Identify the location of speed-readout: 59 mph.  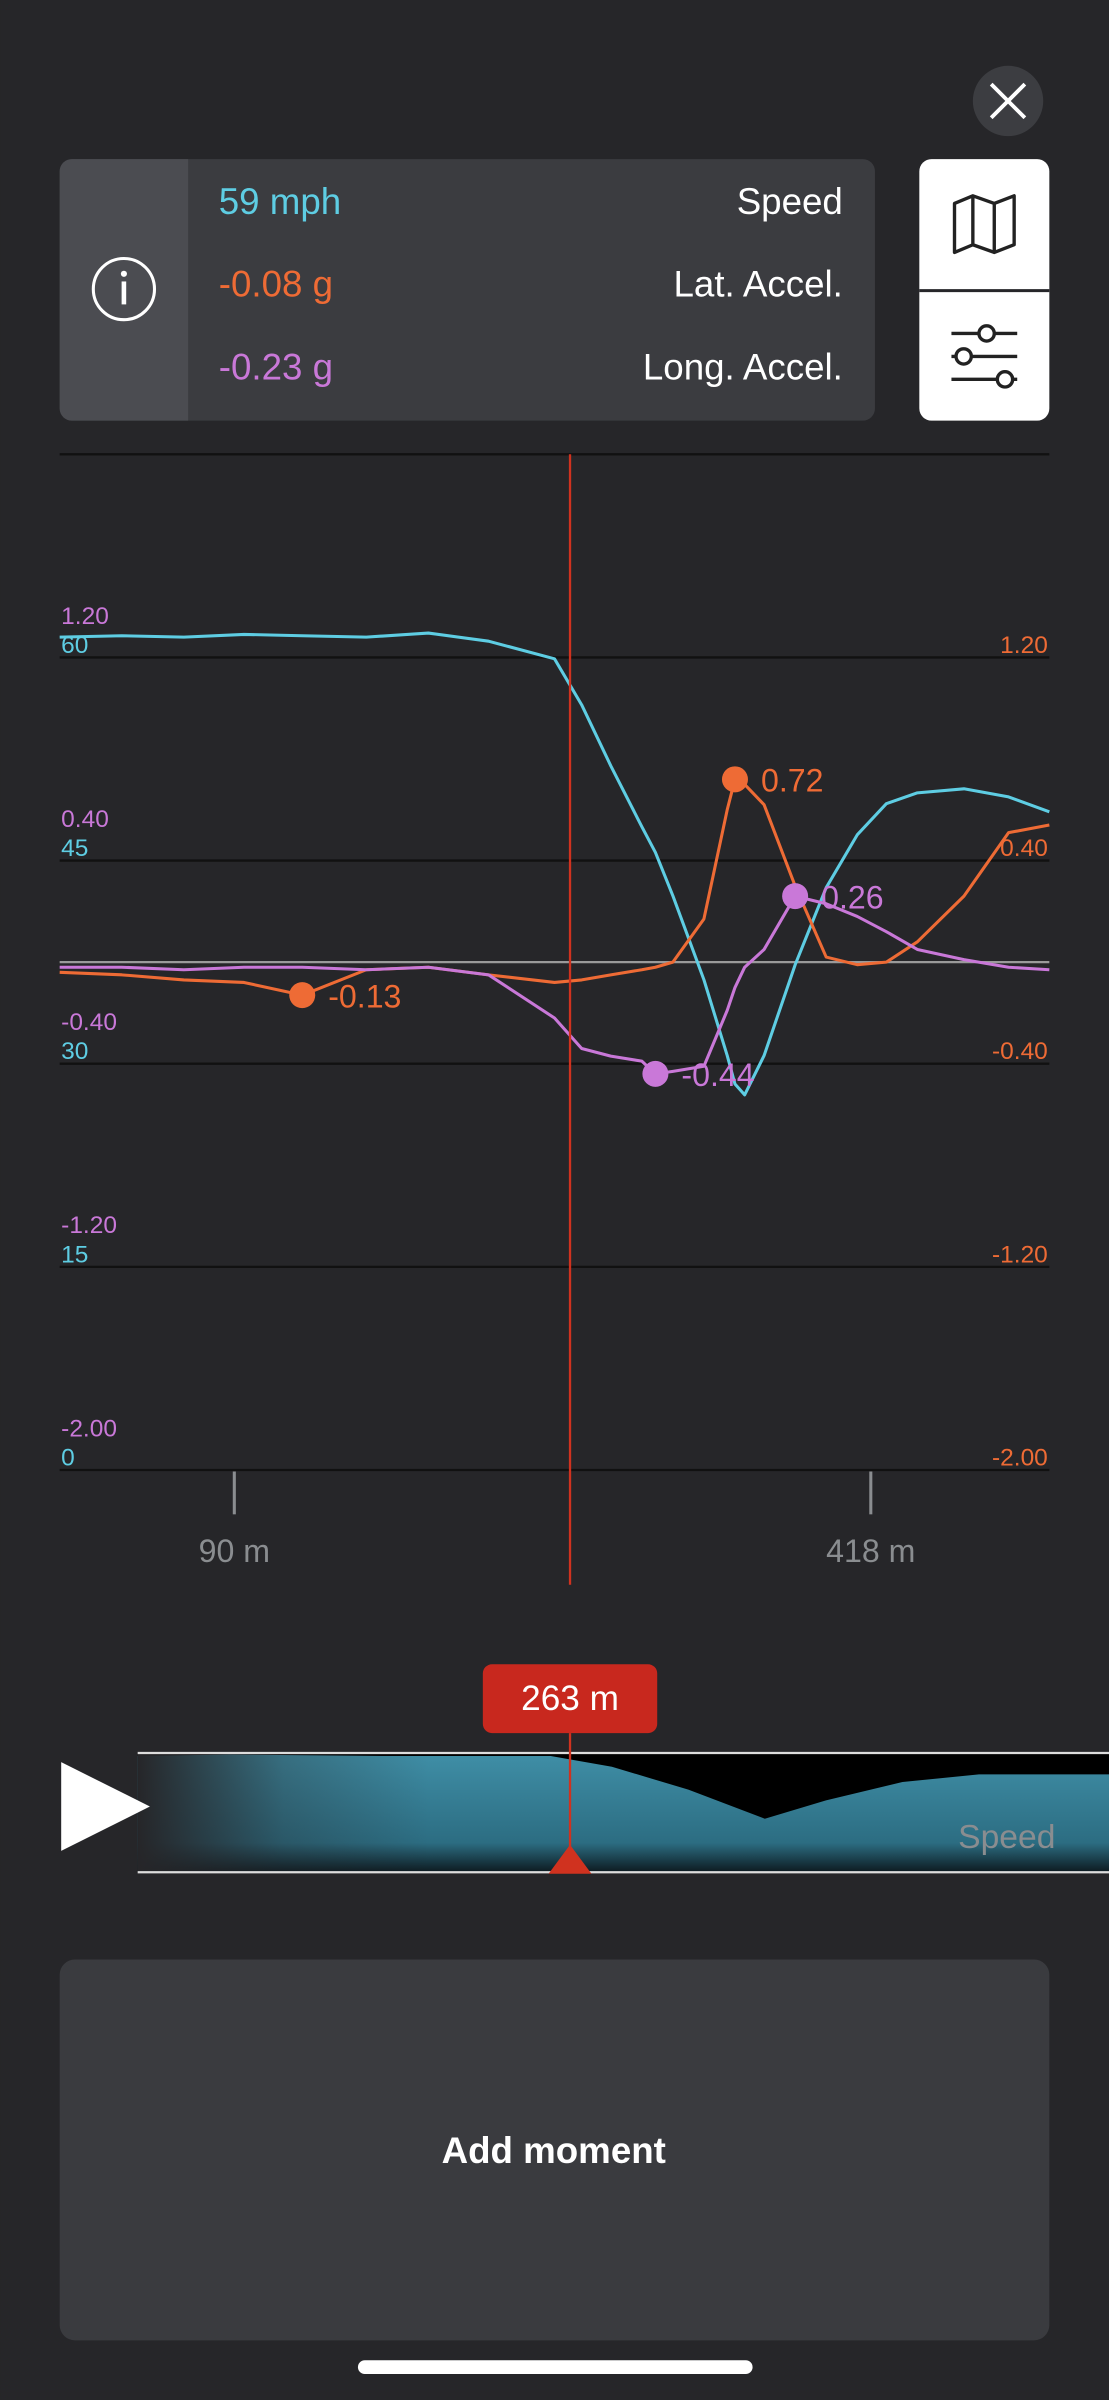
(280, 201).